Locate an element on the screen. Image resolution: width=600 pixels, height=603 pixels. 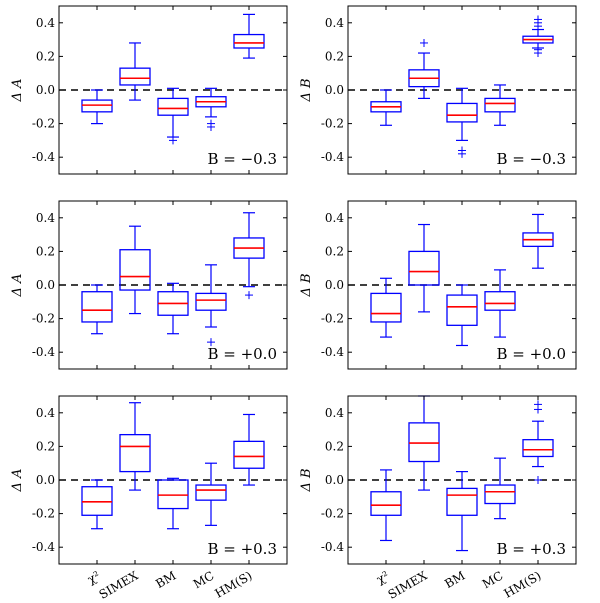
panel-2: 0.4 0.2 0.0 -0.2 -0.4 Δ B B = −0.3 is located at coordinates (438, 90).